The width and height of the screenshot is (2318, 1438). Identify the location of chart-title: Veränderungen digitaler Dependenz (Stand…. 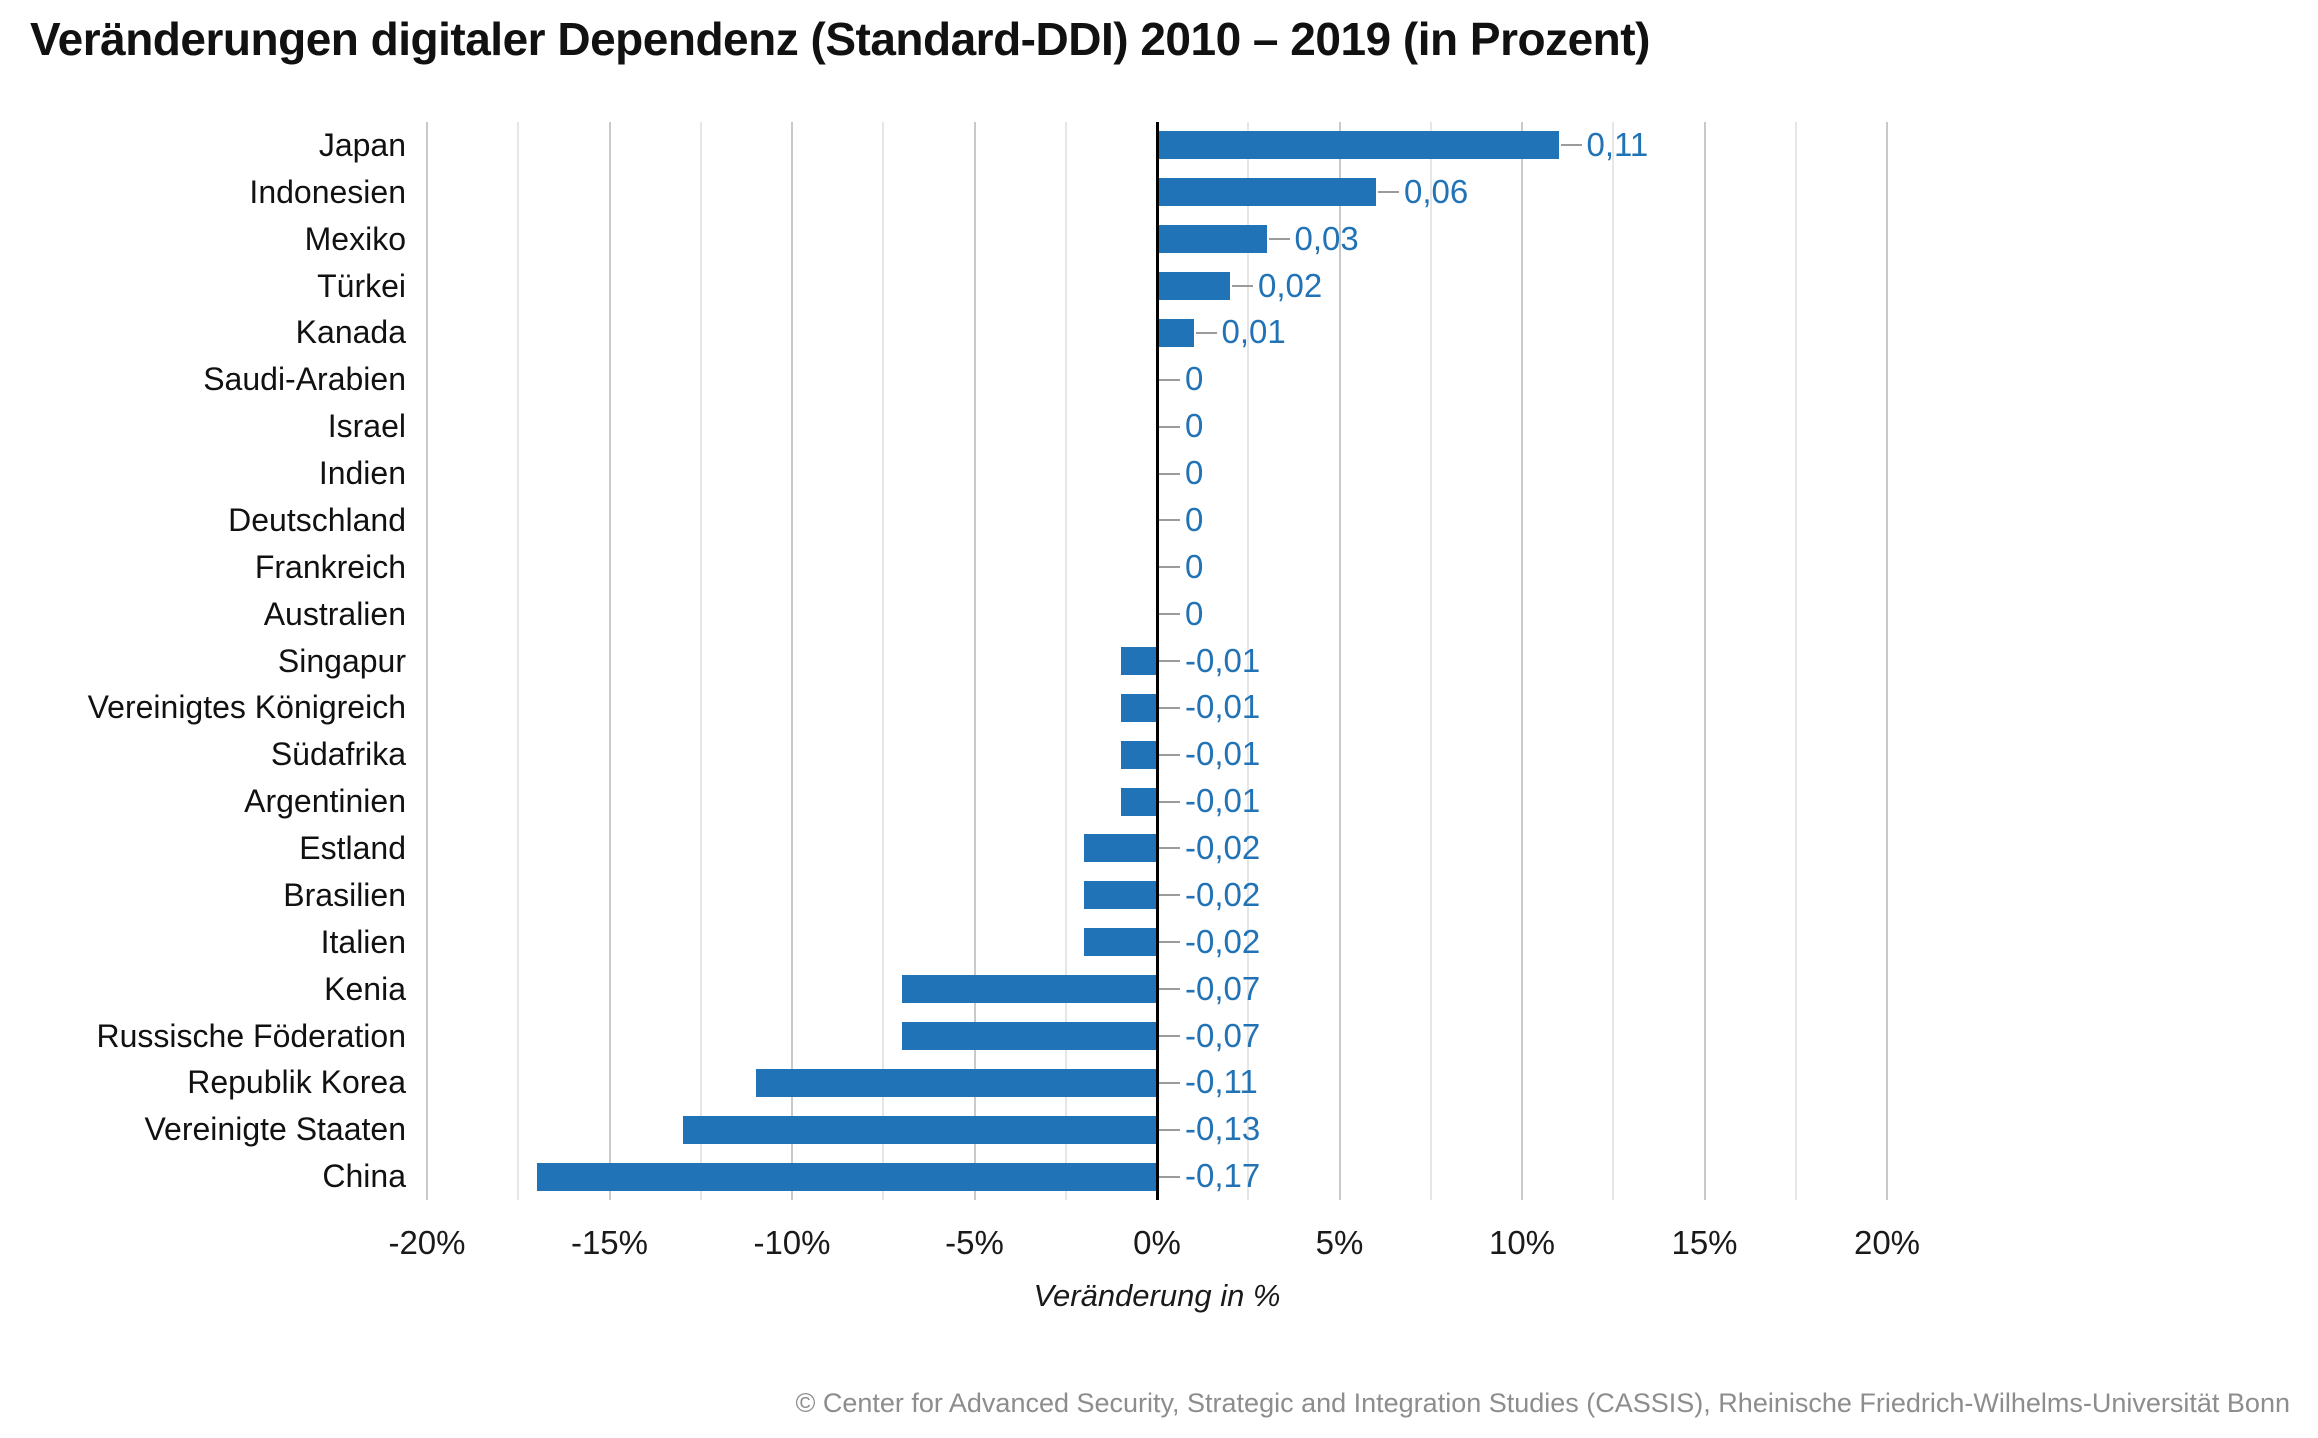
(840, 39).